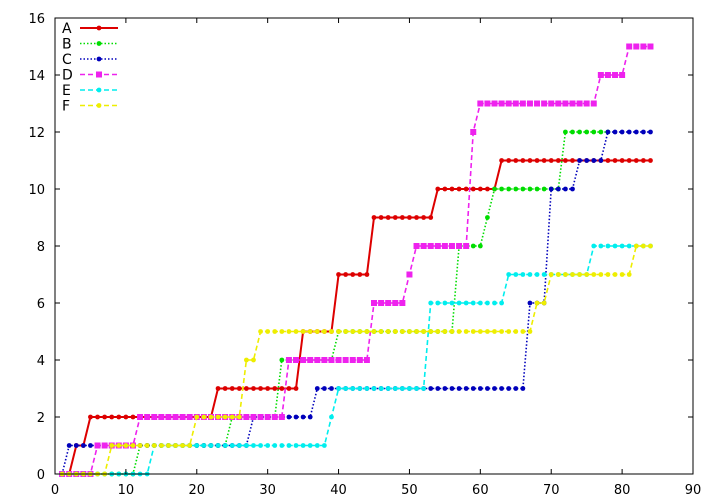 This screenshot has width=720, height=504. Describe the element at coordinates (67, 45) in the screenshot. I see `legend-label-B: B` at that location.